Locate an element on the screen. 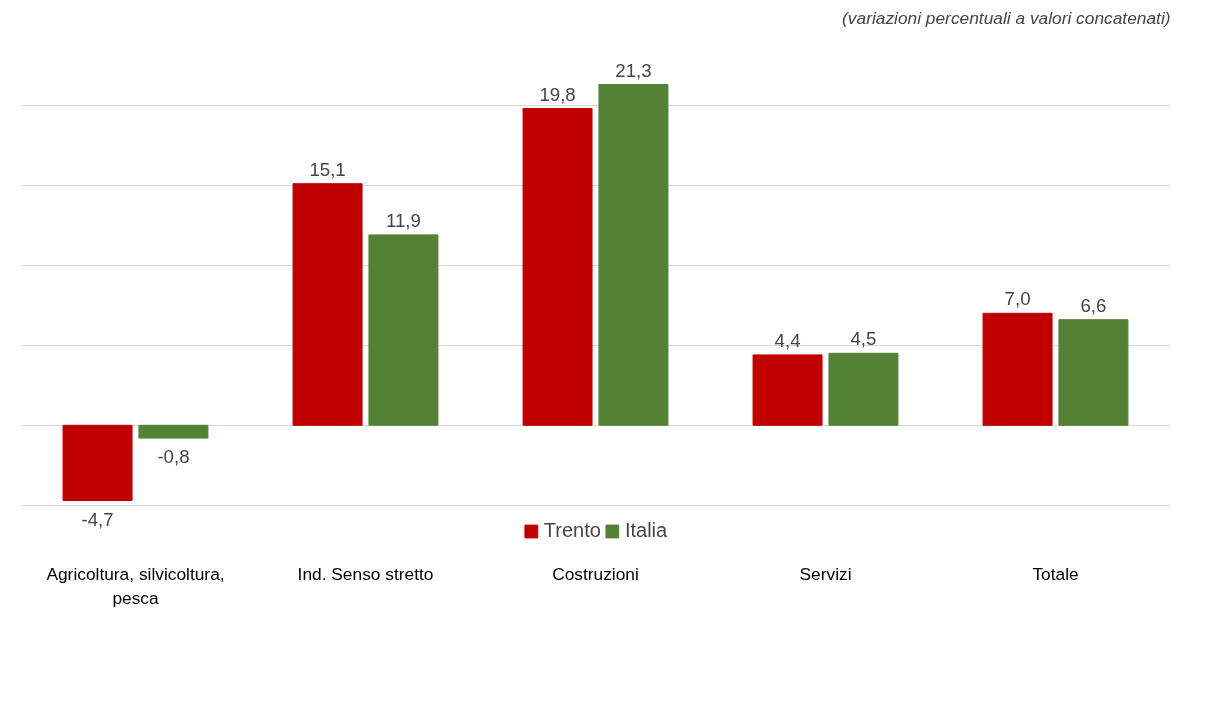 The width and height of the screenshot is (1217, 708). data-label: 11,9 is located at coordinates (403, 220).